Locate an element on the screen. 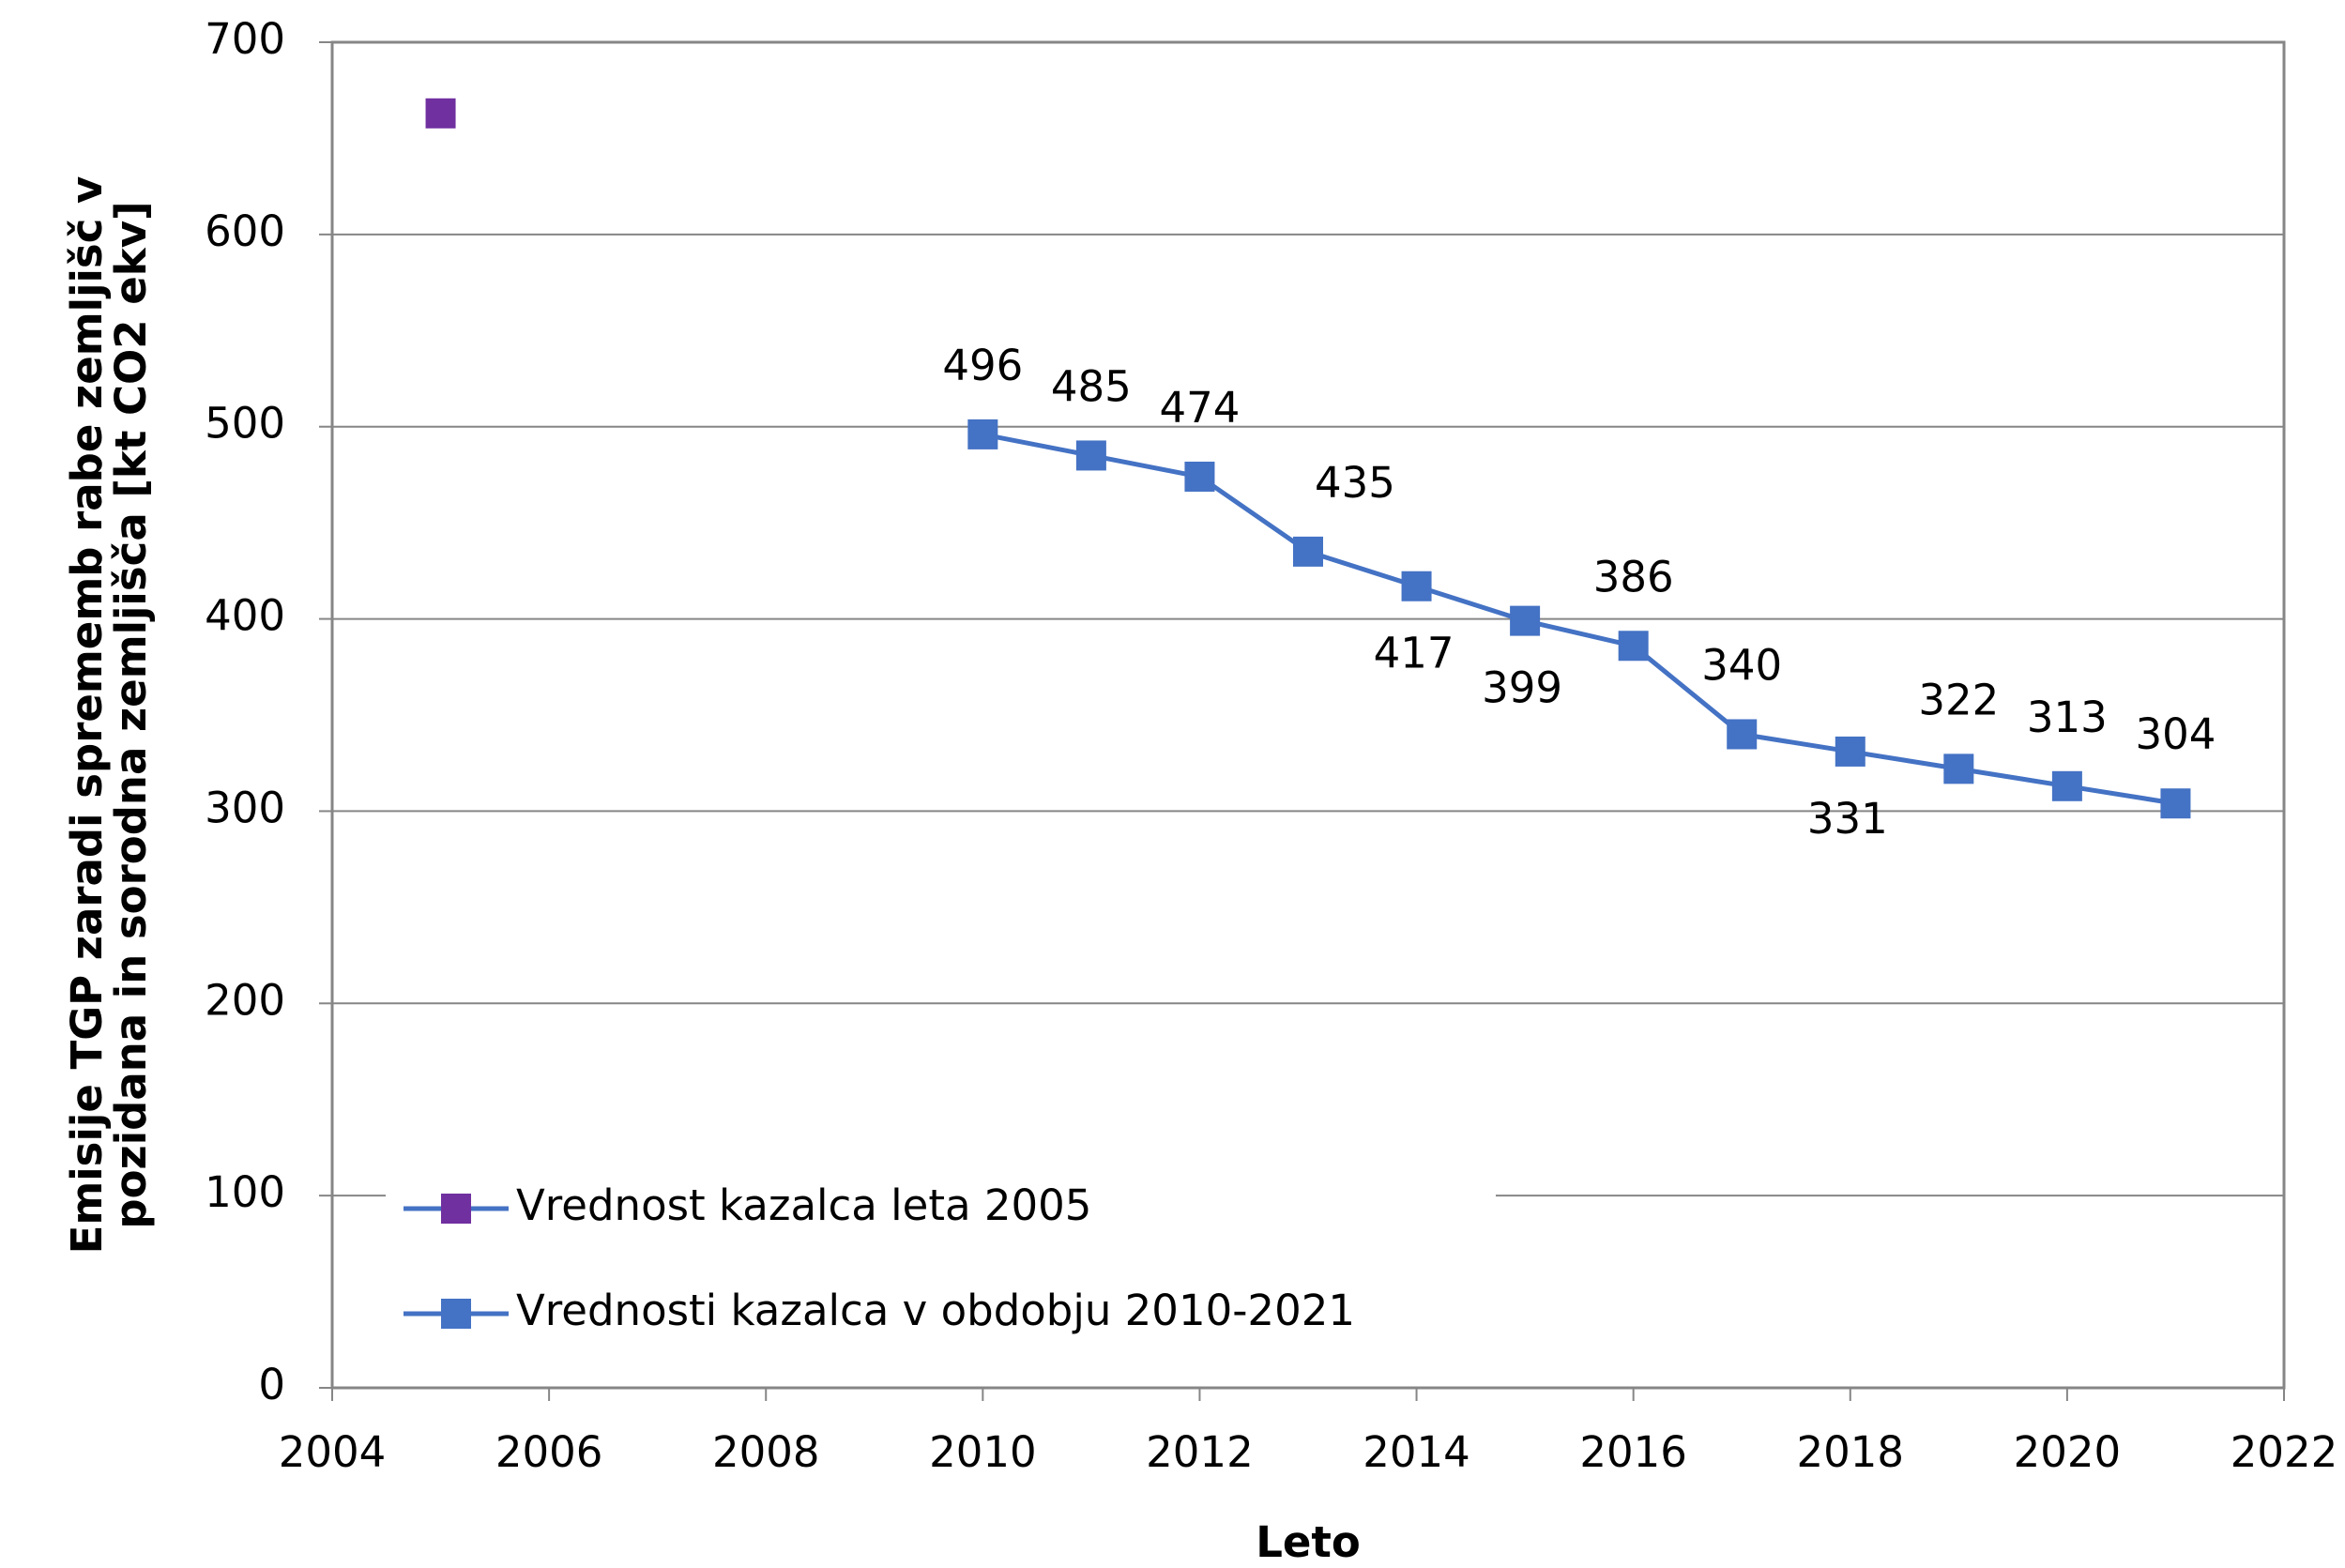  data-label: 304 is located at coordinates (2175, 734).